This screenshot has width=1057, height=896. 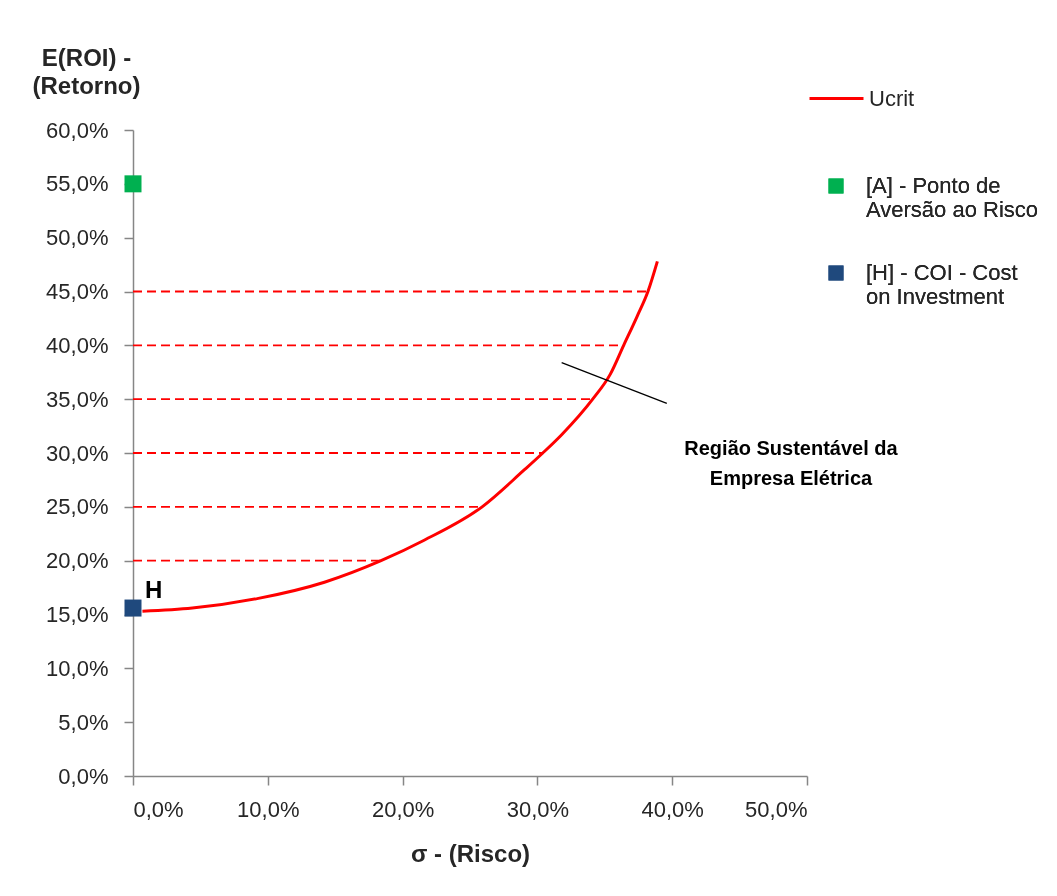 I want to click on y-tick-label: 15,0%, so click(x=77, y=614).